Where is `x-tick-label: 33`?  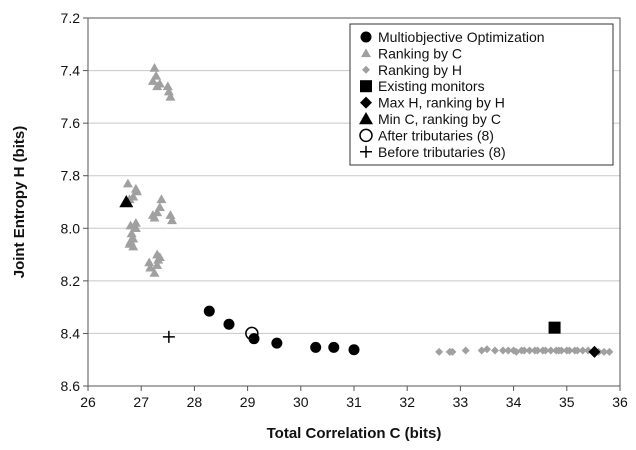 x-tick-label: 33 is located at coordinates (461, 402).